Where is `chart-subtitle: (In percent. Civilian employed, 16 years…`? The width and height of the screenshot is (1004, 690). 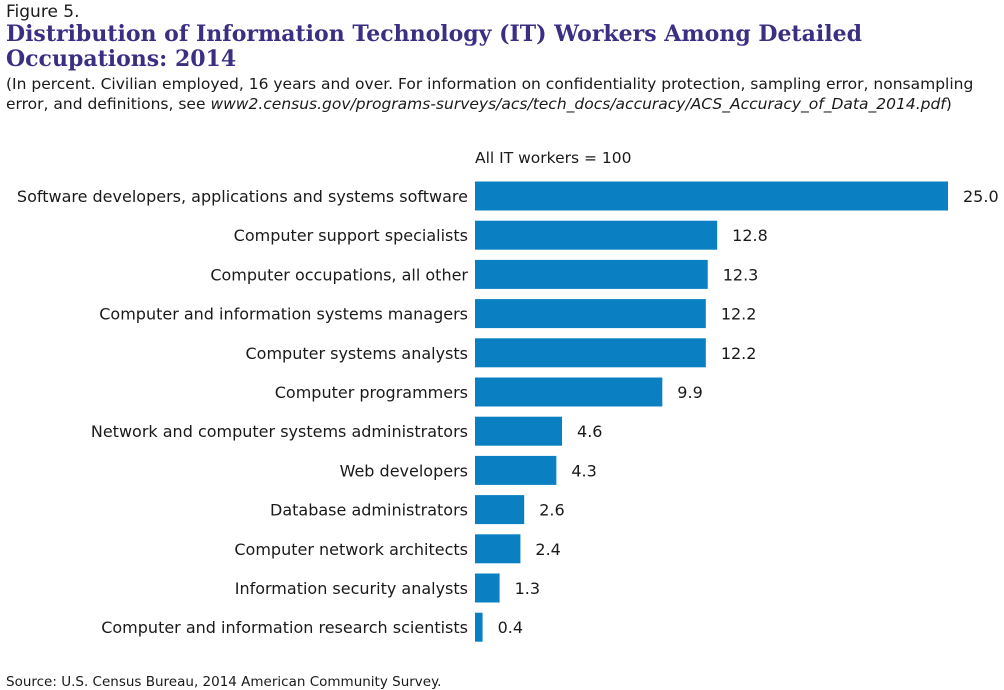
chart-subtitle: (In percent. Civilian employed, 16 years… is located at coordinates (496, 94).